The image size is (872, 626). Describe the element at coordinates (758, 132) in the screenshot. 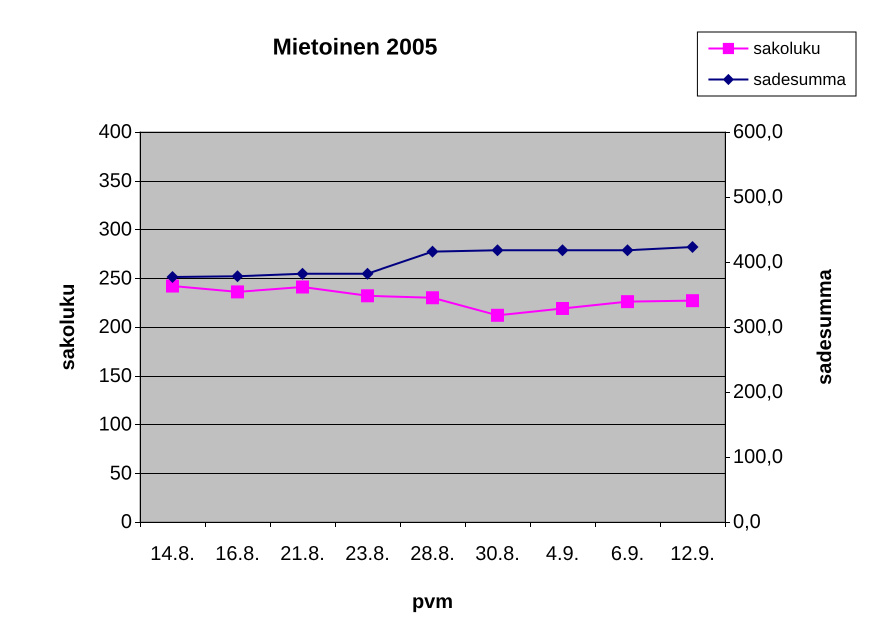

I see `y2-tick-label: 600,0` at that location.